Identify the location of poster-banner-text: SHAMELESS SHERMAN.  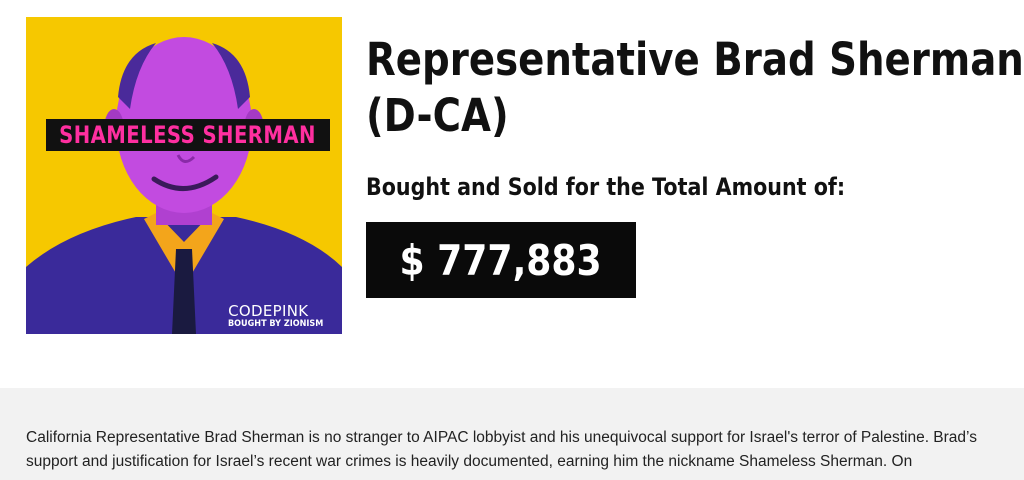
(188, 135).